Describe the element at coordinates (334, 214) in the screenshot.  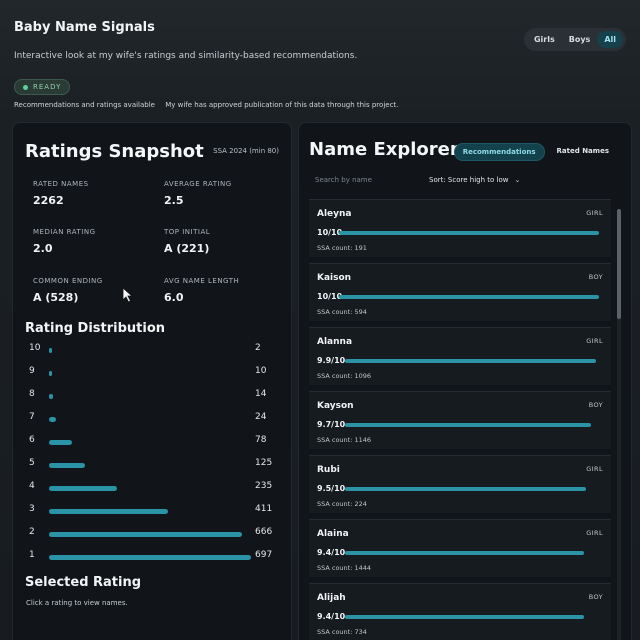
I see `name-card-name: Aleyna` at that location.